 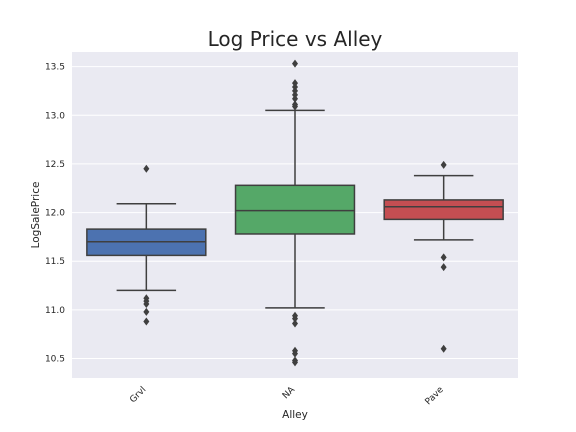 What do you see at coordinates (295, 39) in the screenshot?
I see `chart-title: Log Price vs Alley` at bounding box center [295, 39].